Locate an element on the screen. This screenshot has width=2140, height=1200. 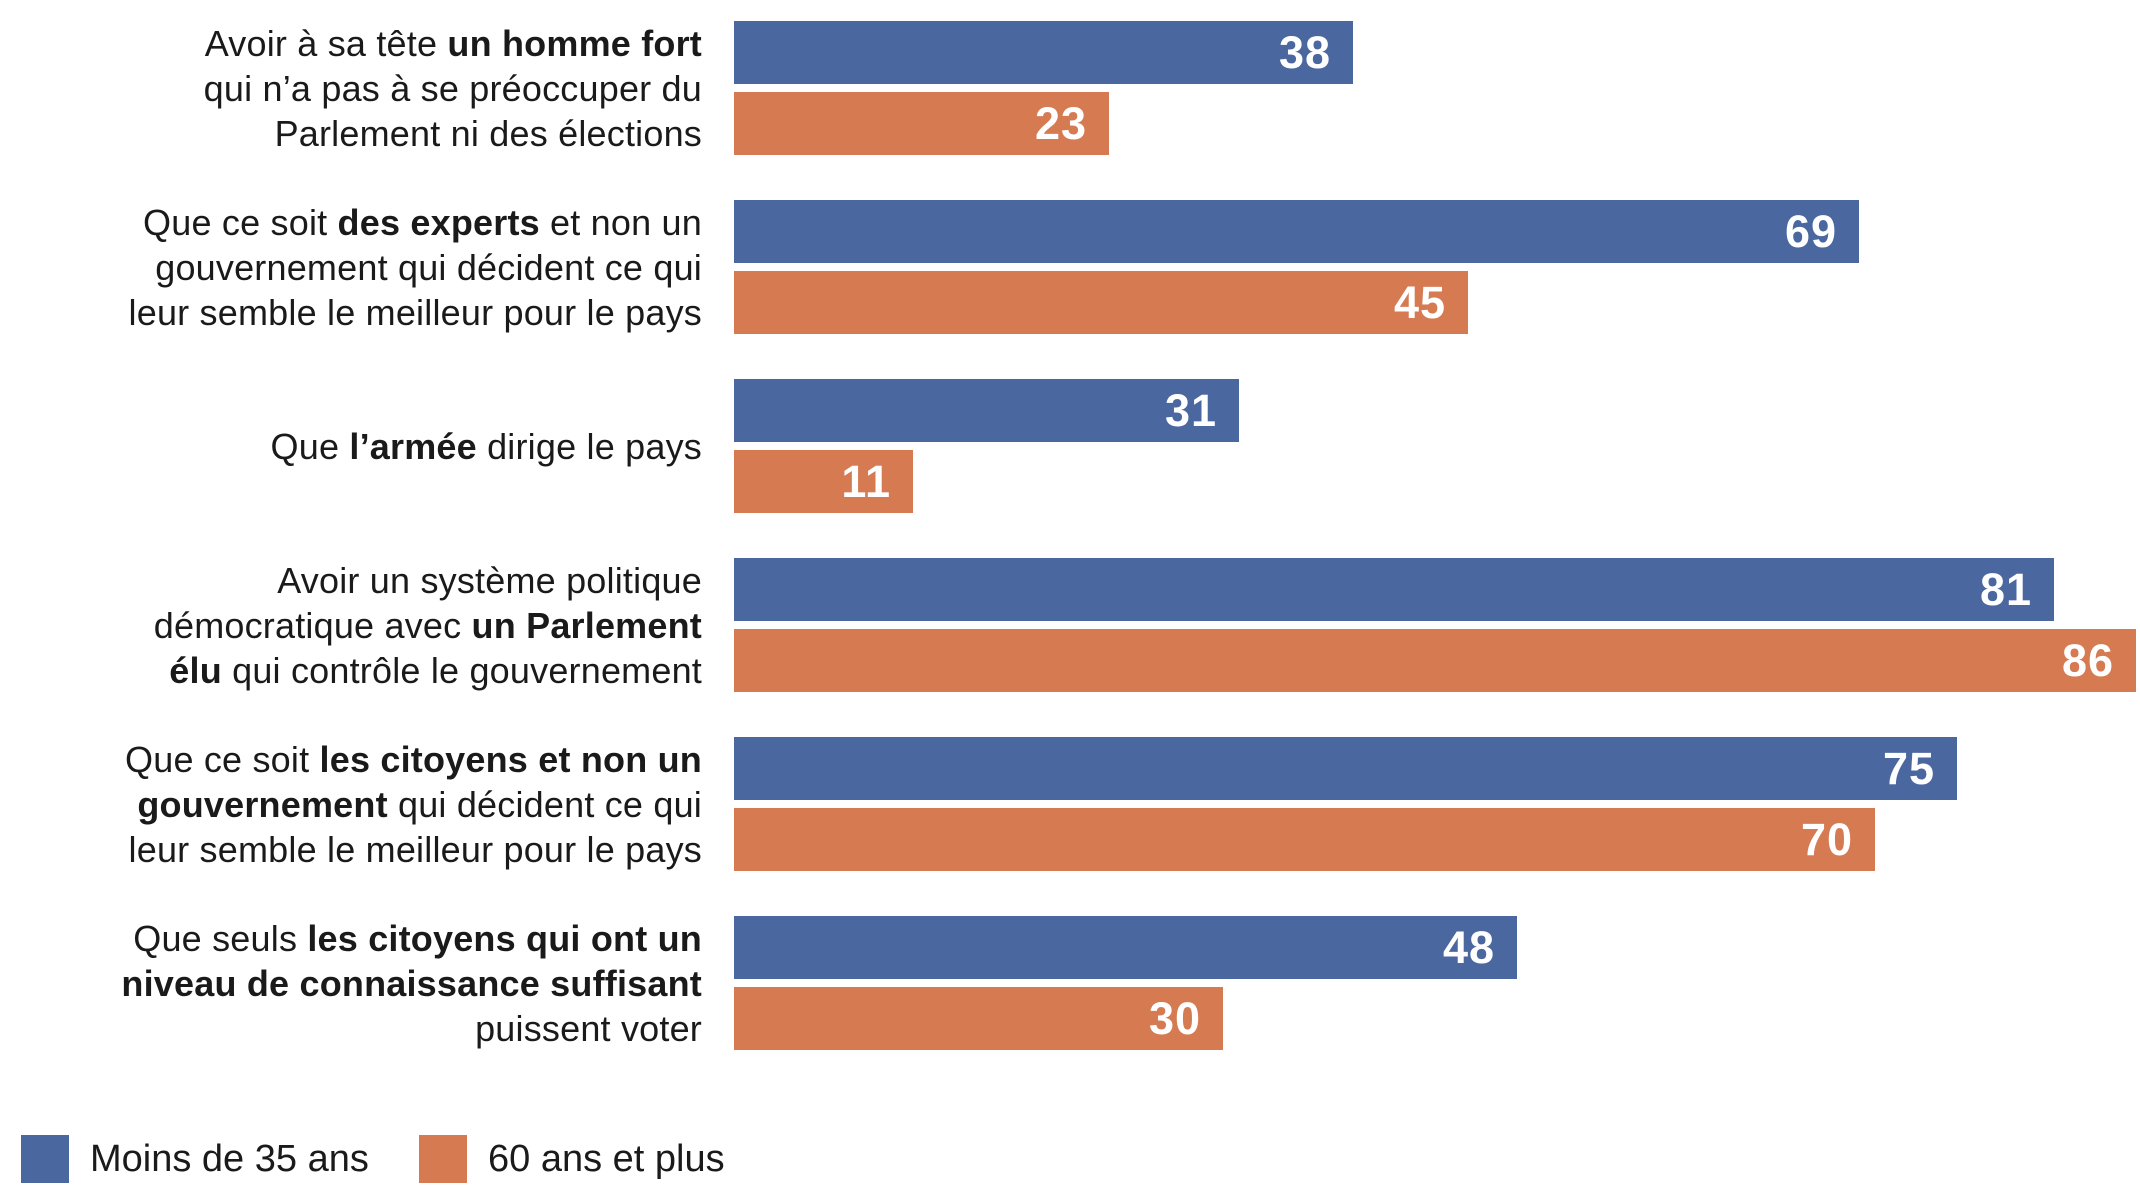
bar-value-label: 70 is located at coordinates (1826, 839).